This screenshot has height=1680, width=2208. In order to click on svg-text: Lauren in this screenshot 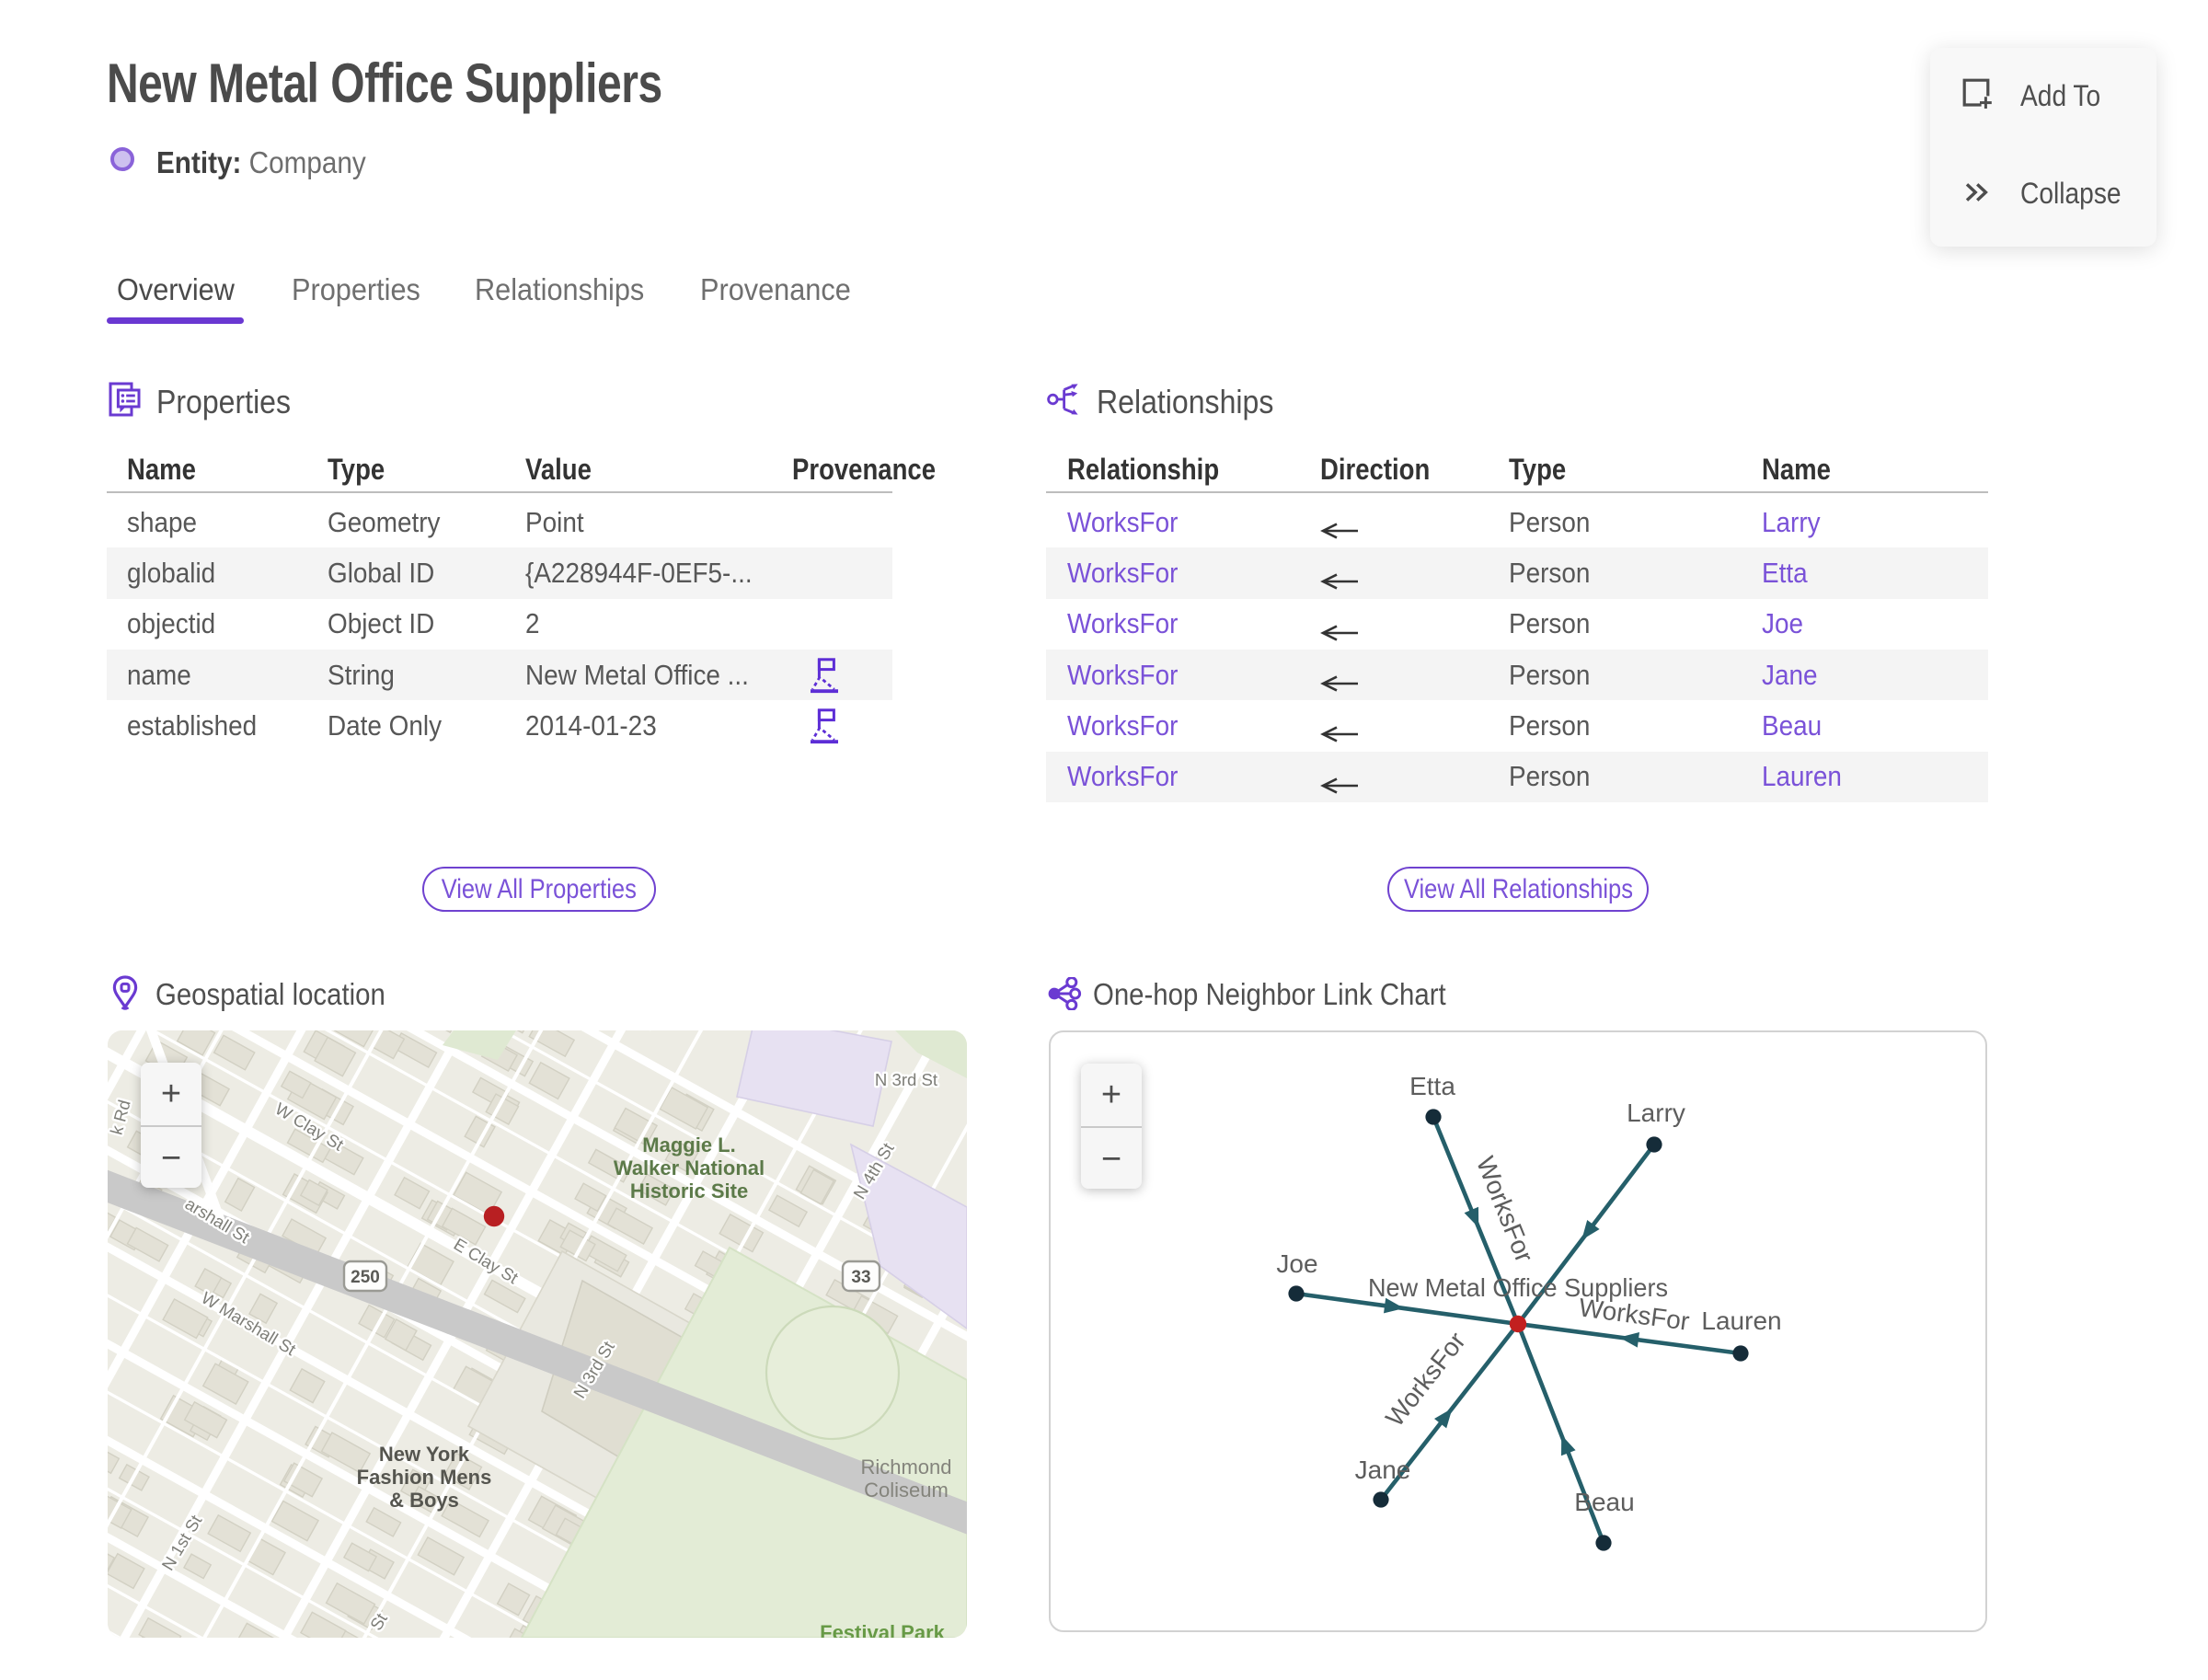, I will do `click(1741, 1320)`.